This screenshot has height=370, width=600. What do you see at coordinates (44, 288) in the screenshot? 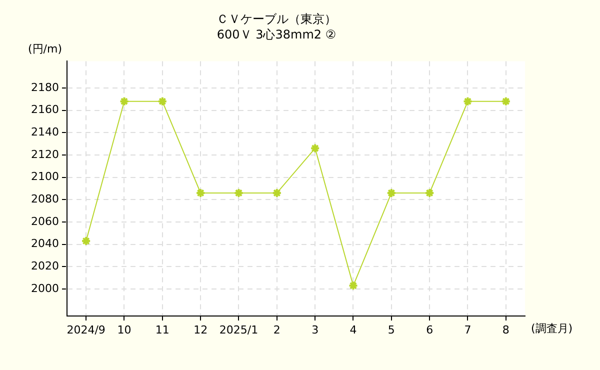
I see `y-tick-label: 2000` at bounding box center [44, 288].